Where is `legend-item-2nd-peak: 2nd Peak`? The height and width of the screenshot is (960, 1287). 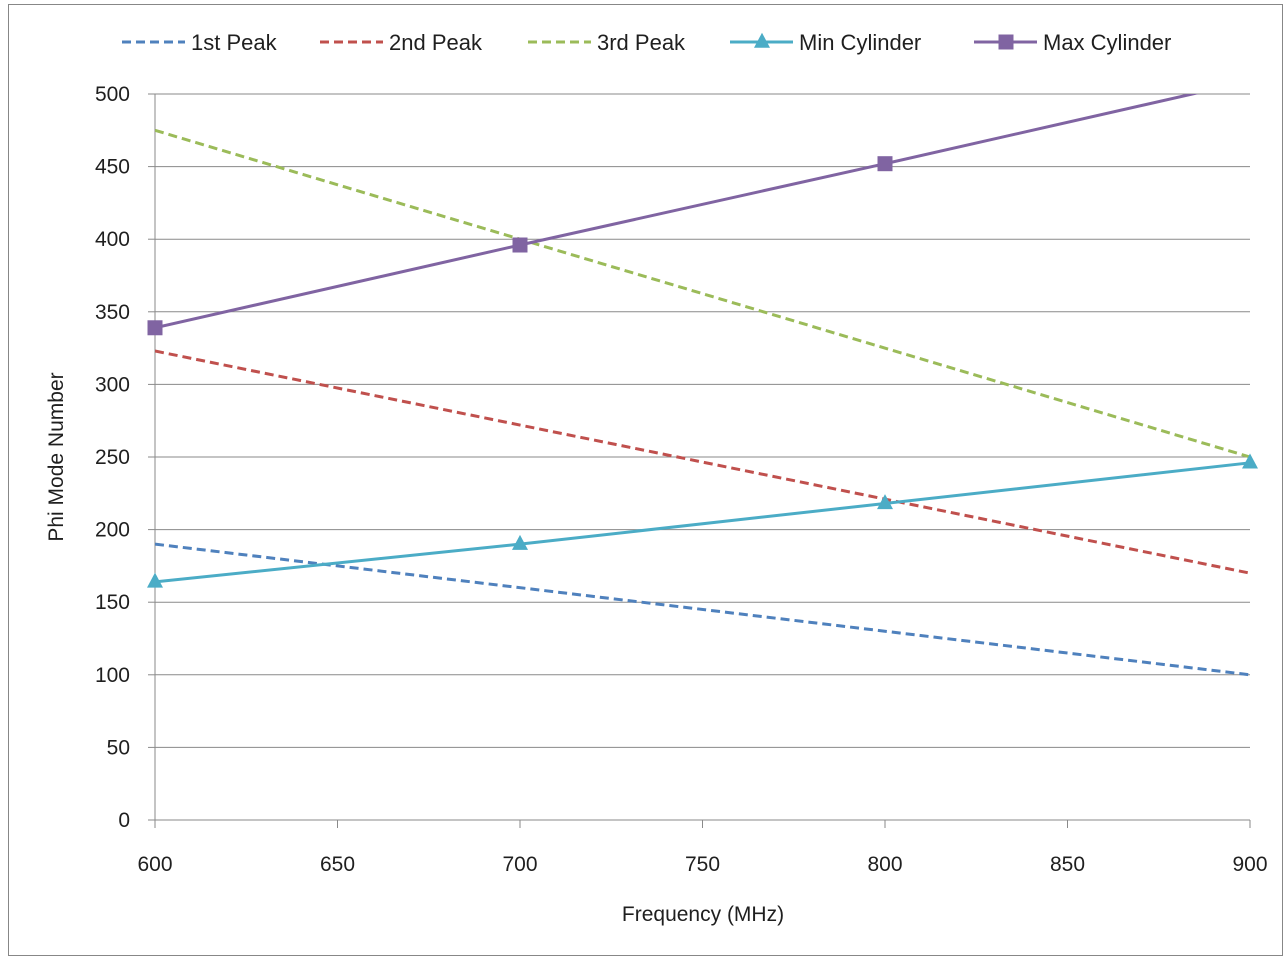 legend-item-2nd-peak: 2nd Peak is located at coordinates (401, 42).